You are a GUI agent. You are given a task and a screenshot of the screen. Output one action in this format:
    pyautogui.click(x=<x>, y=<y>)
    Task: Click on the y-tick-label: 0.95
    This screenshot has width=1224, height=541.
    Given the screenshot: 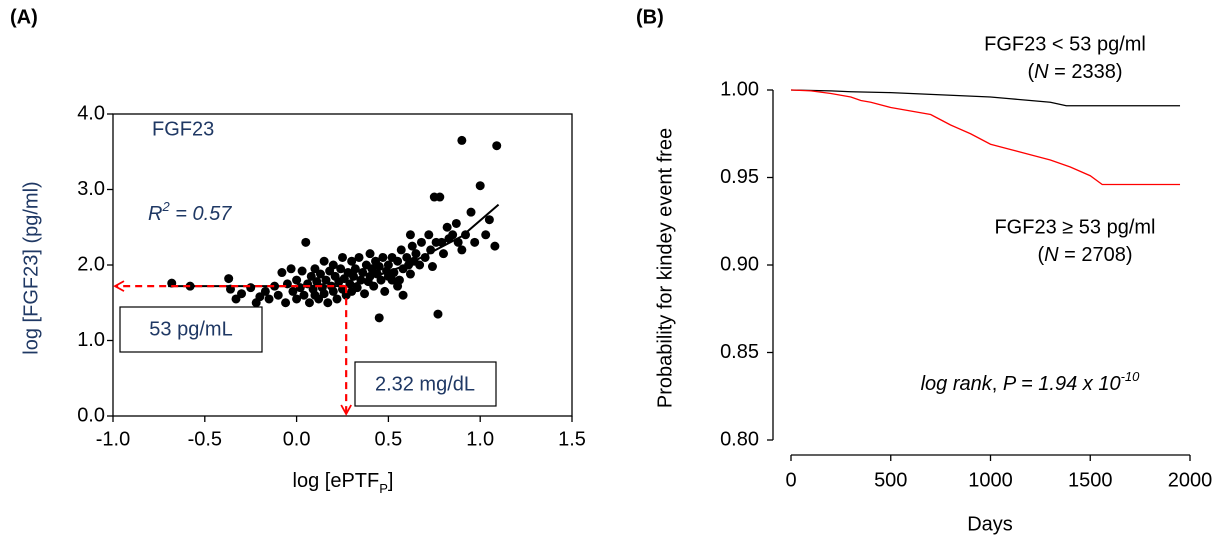 What is the action you would take?
    pyautogui.click(x=739, y=177)
    